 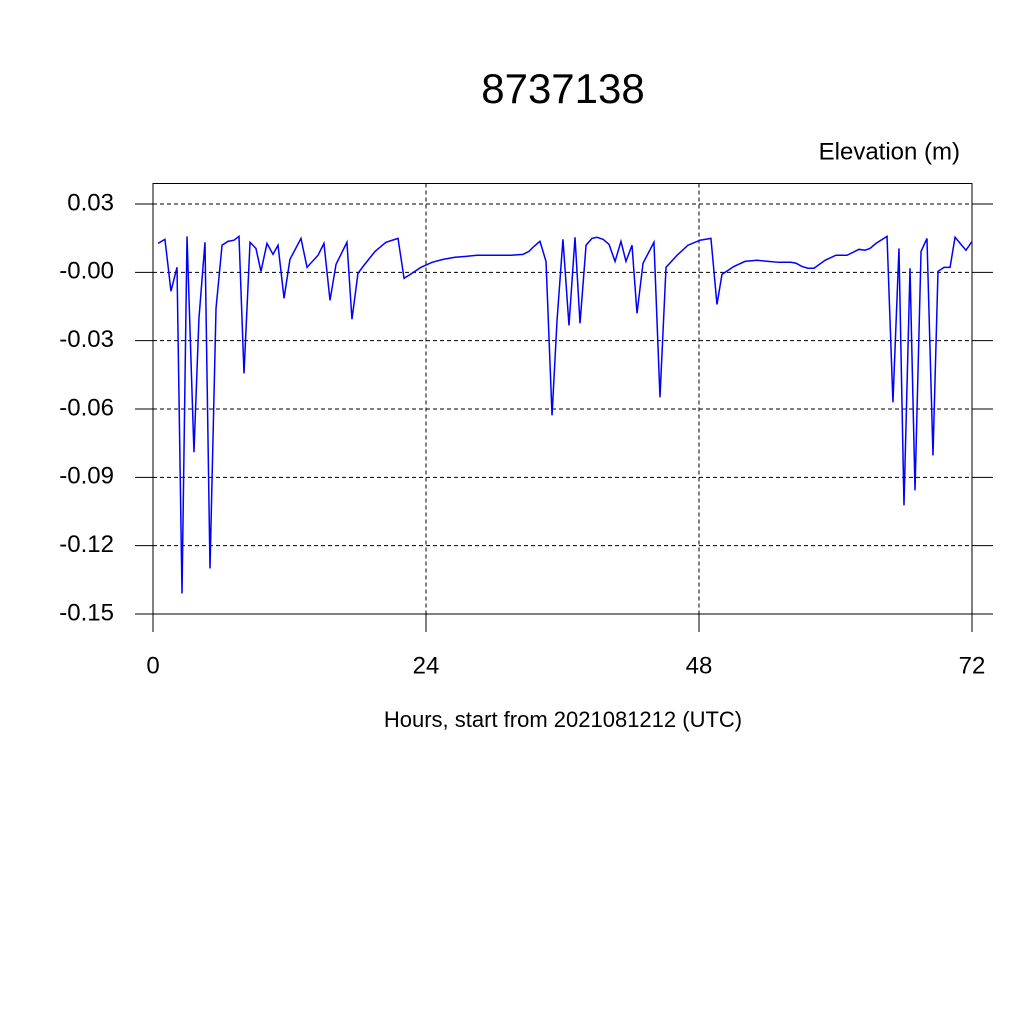 I want to click on x-tick-label: 24, so click(x=426, y=665).